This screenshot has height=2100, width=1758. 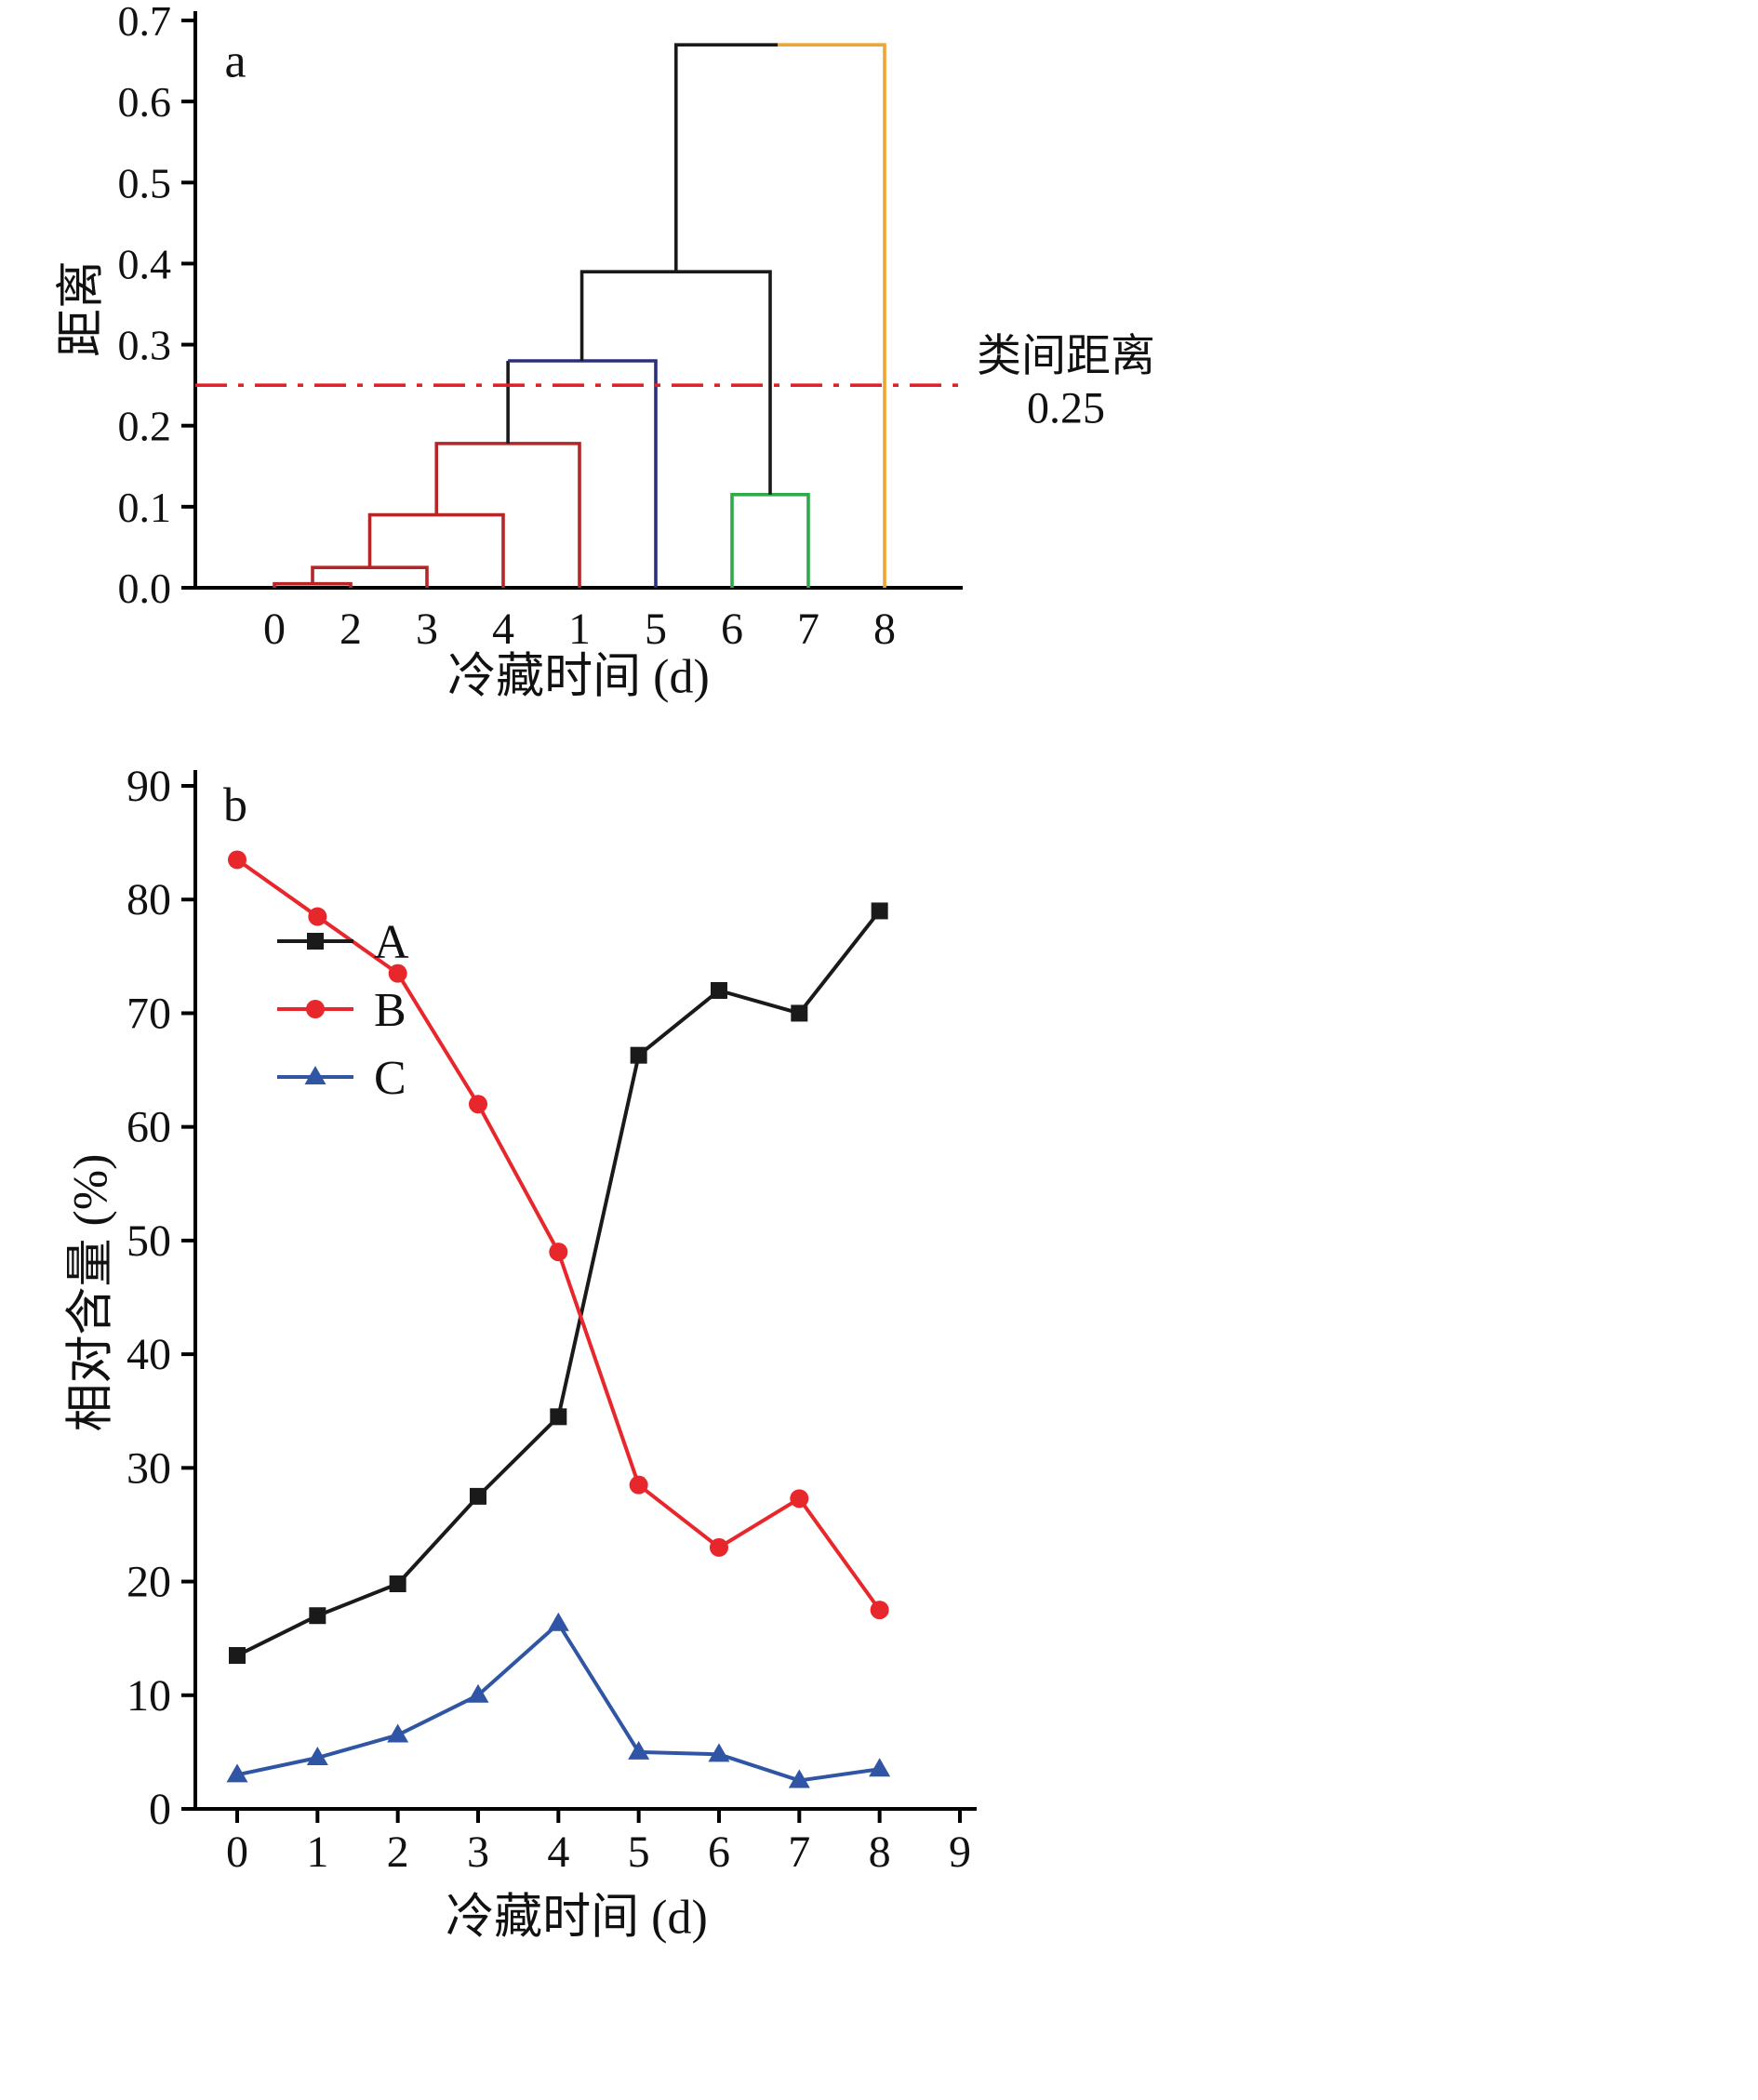 What do you see at coordinates (91, 1293) in the screenshot?
I see `panel-b-y-axis-title: 相对含量 (%)` at bounding box center [91, 1293].